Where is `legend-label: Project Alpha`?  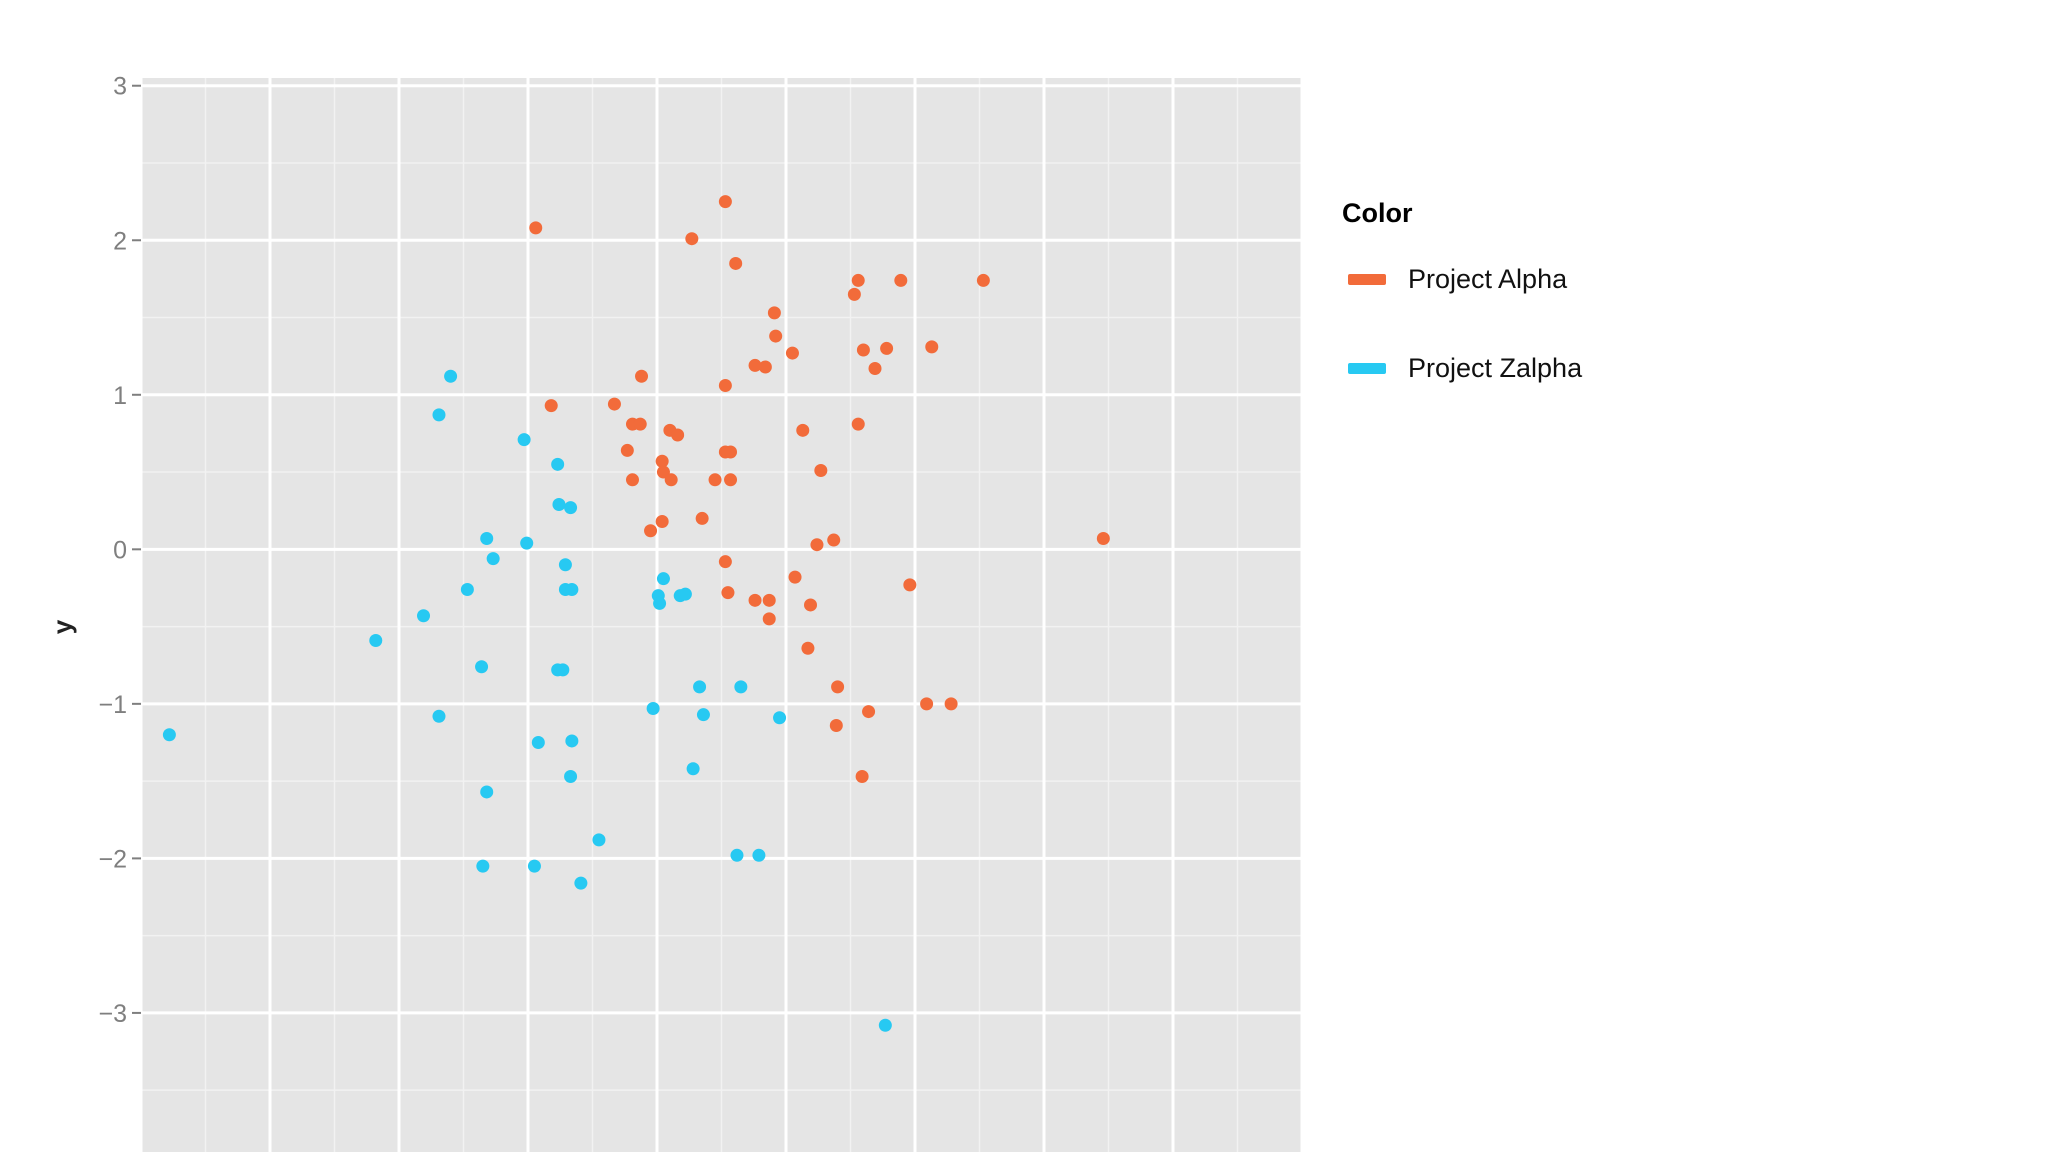
legend-label: Project Alpha is located at coordinates (1488, 279).